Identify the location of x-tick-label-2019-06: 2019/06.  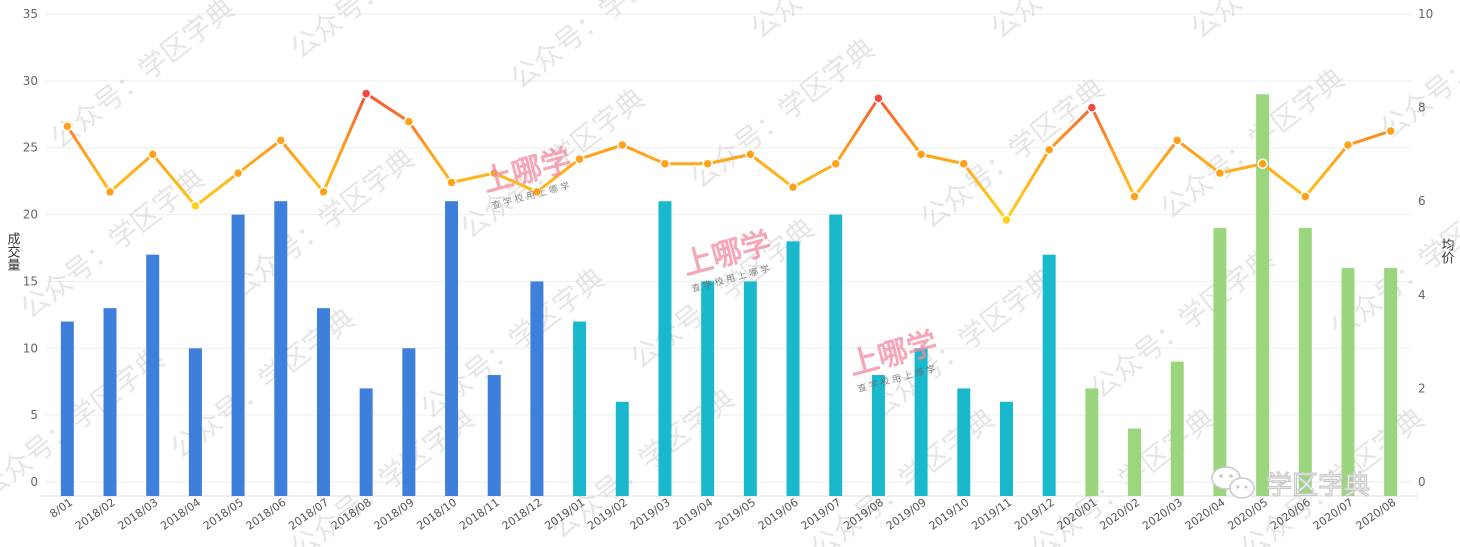
(778, 514).